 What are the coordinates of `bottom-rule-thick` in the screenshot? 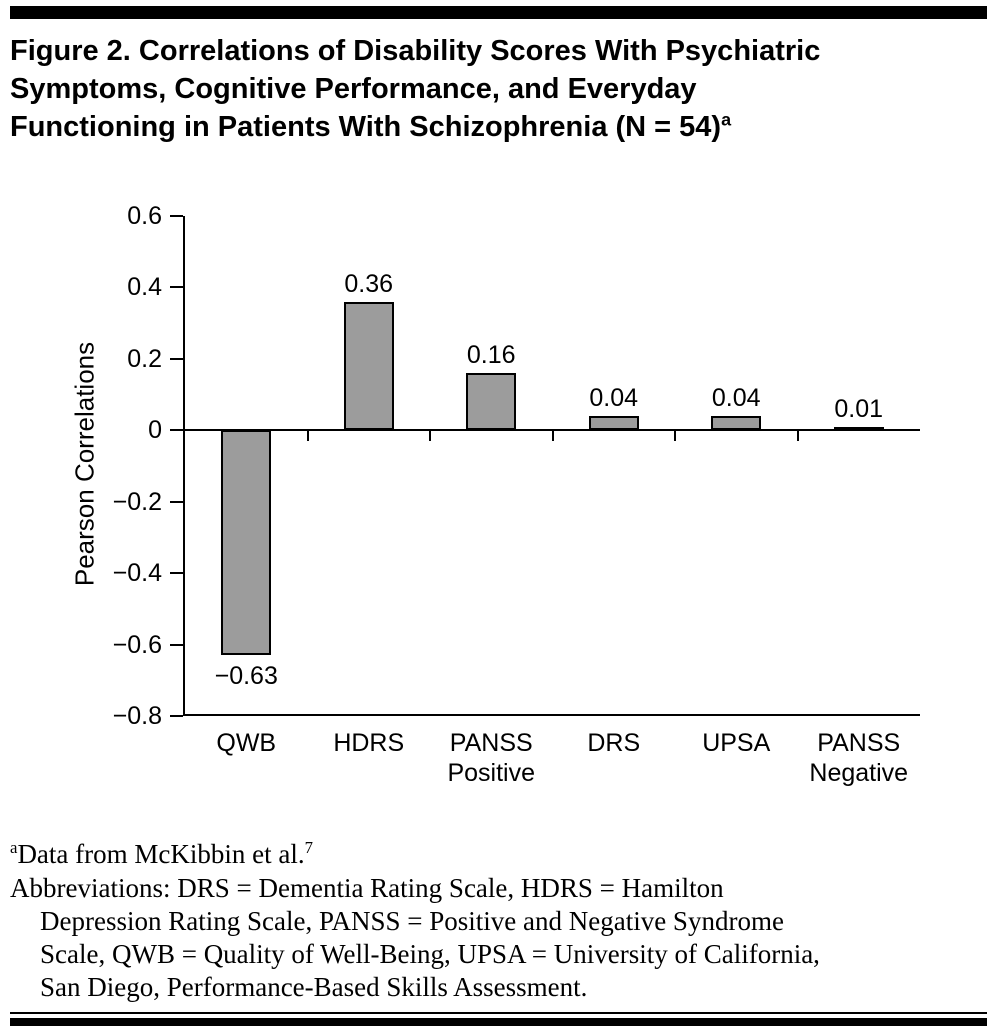 It's located at (498, 1022).